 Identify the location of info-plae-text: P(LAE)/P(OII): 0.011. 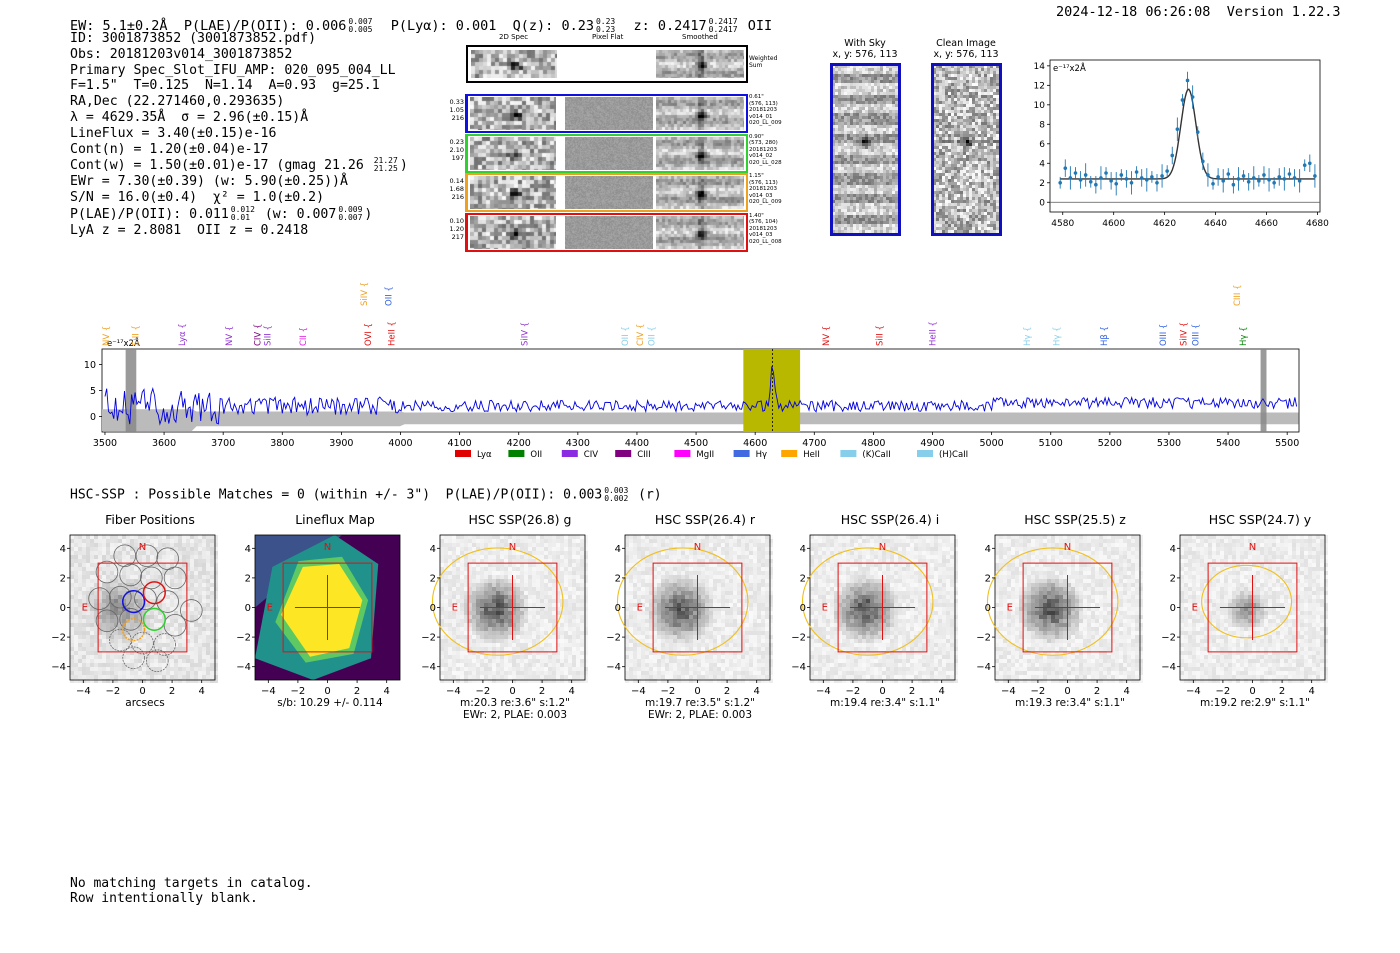
(149, 214).